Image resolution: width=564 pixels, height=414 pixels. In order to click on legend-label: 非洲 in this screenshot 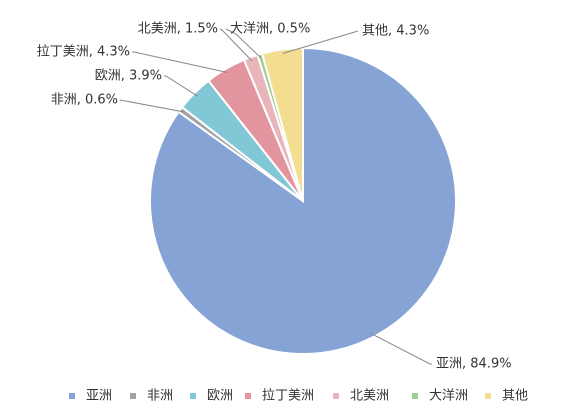, I will do `click(160, 396)`.